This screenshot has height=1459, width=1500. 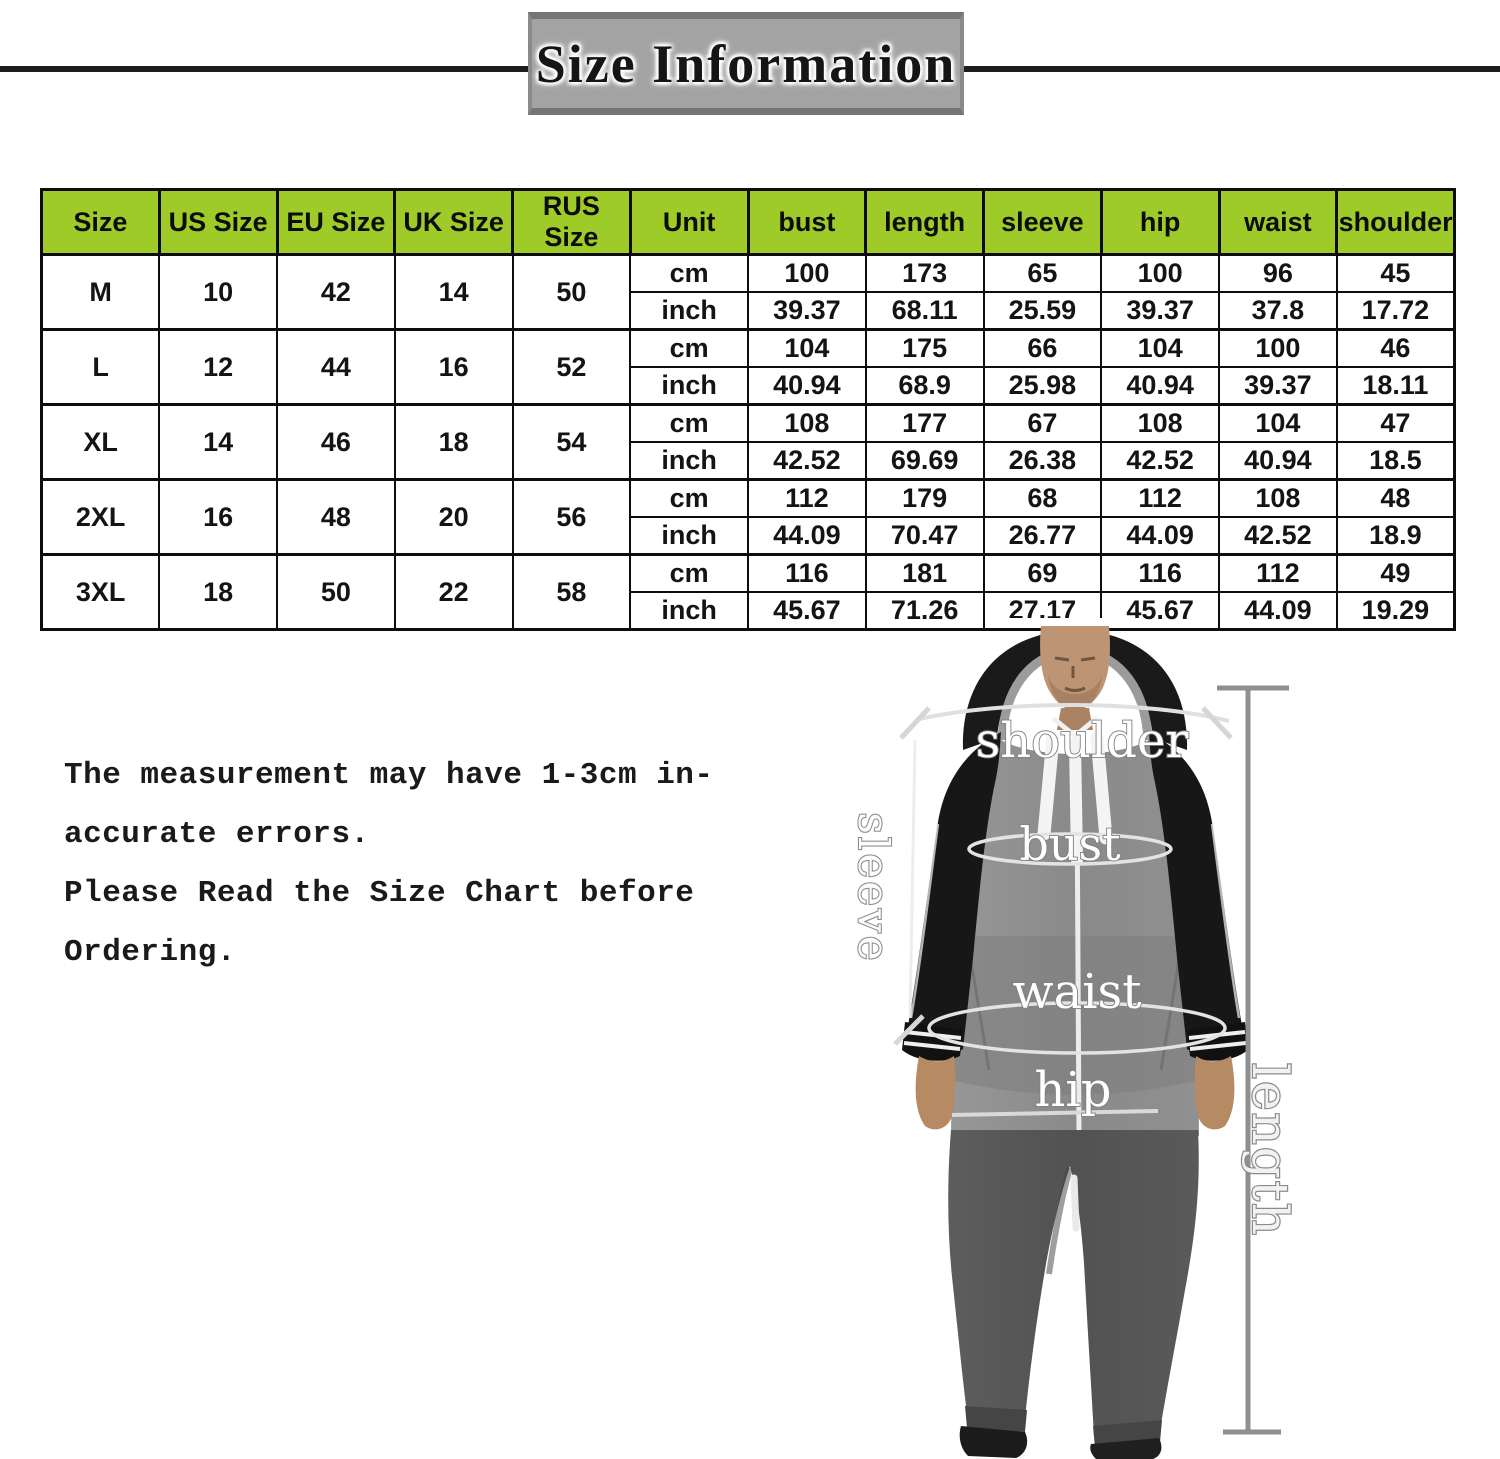 What do you see at coordinates (924, 423) in the screenshot?
I see `measurement-cm-cell: 177` at bounding box center [924, 423].